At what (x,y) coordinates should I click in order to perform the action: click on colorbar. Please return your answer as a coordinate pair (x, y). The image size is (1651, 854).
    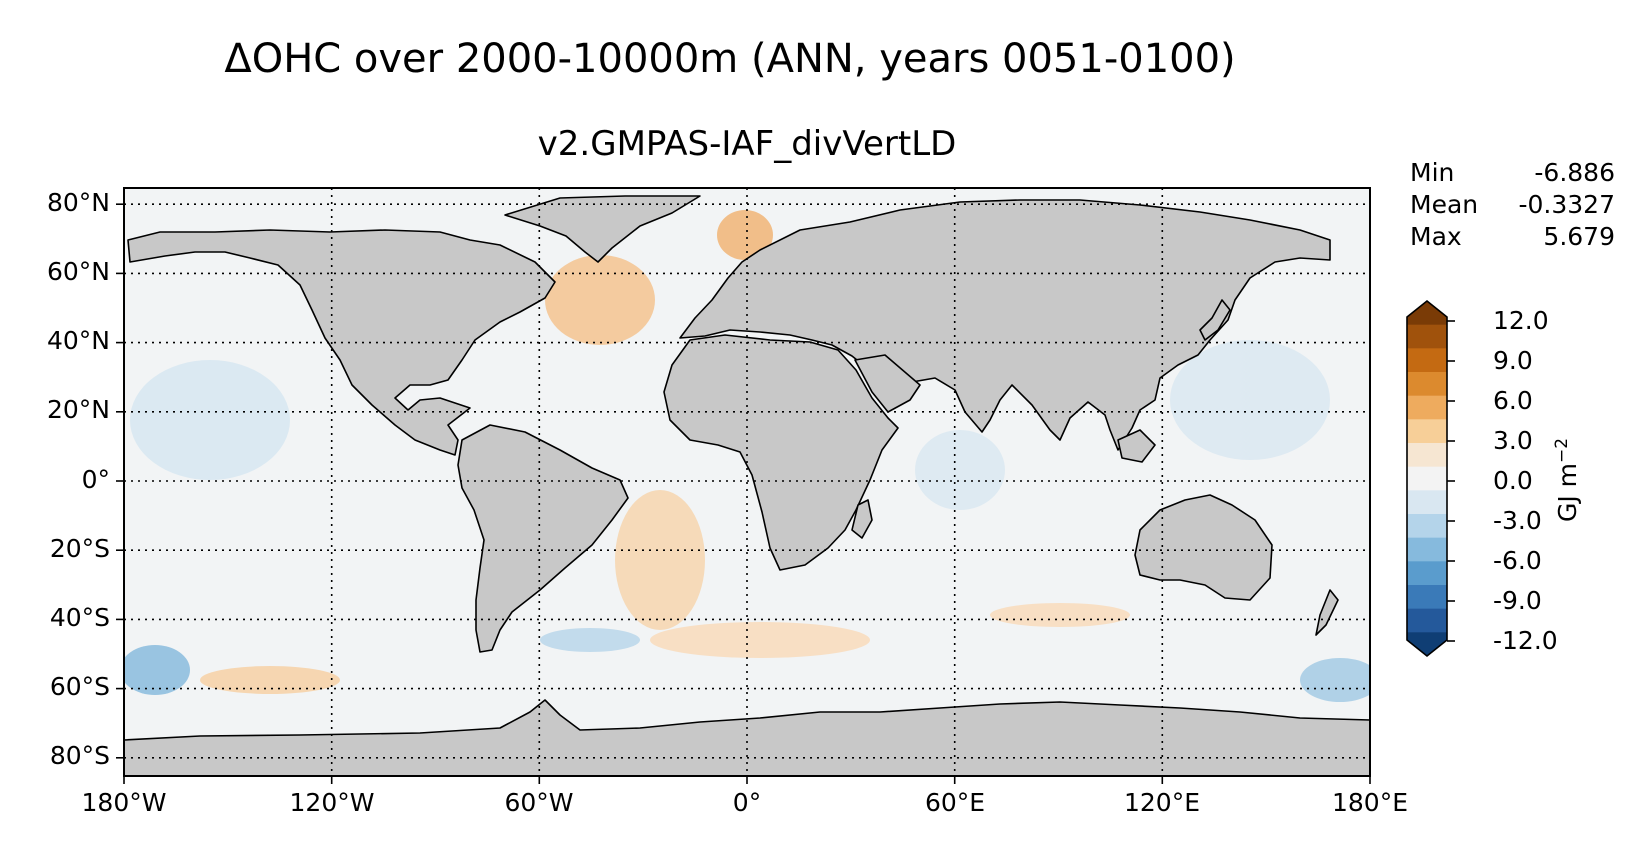
    Looking at the image, I should click on (1427, 478).